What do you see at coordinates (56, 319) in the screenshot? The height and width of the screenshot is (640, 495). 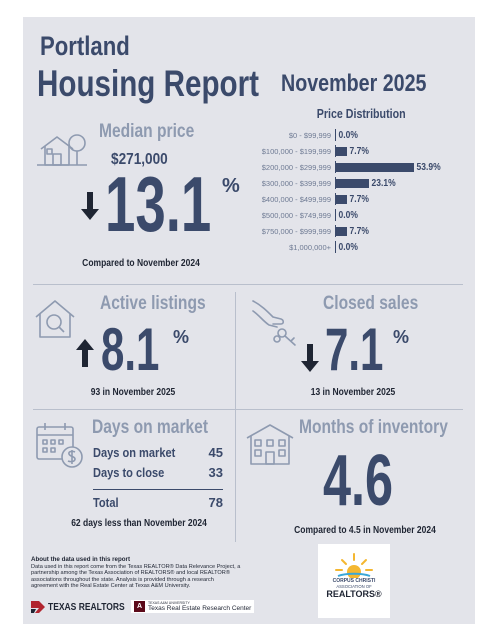 I see `house-search-icon` at bounding box center [56, 319].